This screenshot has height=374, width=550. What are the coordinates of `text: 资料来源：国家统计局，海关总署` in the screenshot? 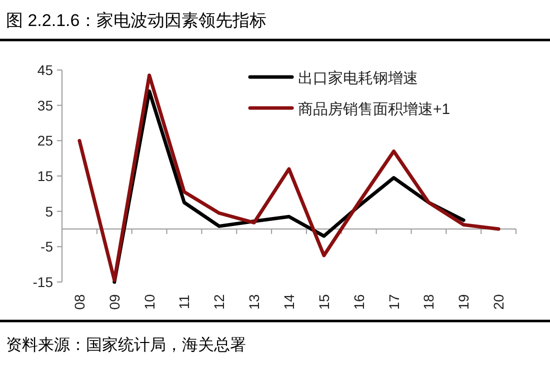 It's located at (126, 345).